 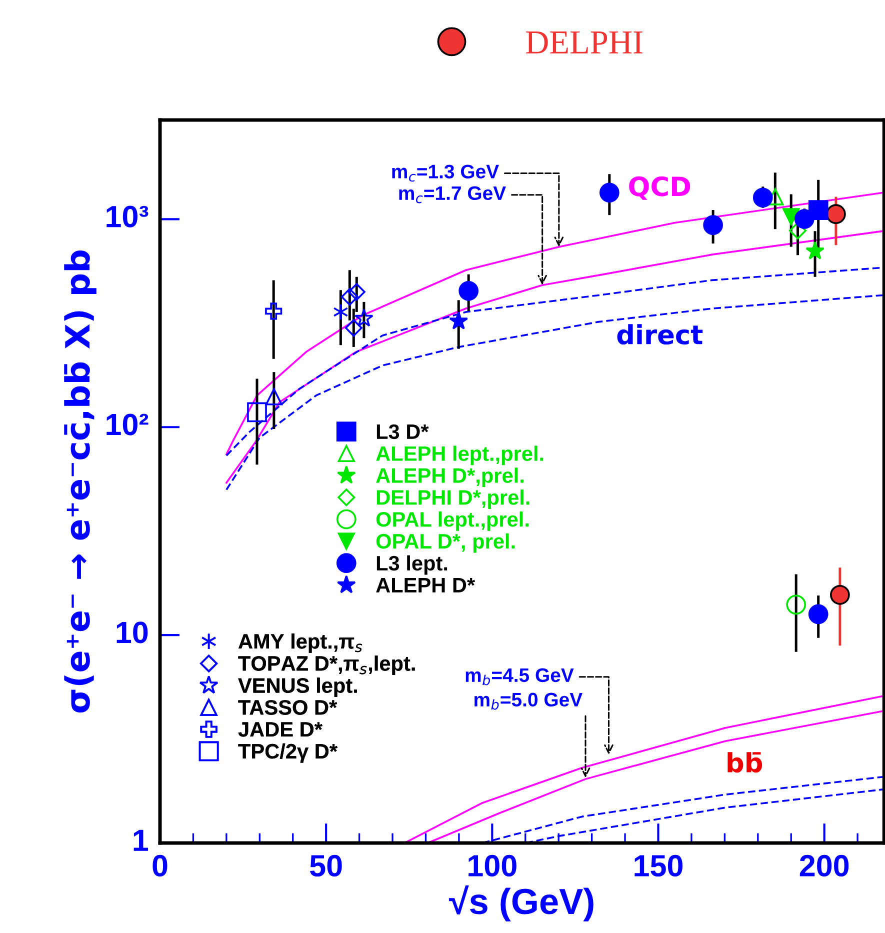 I want to click on legend-label: JADE D*, so click(x=280, y=729).